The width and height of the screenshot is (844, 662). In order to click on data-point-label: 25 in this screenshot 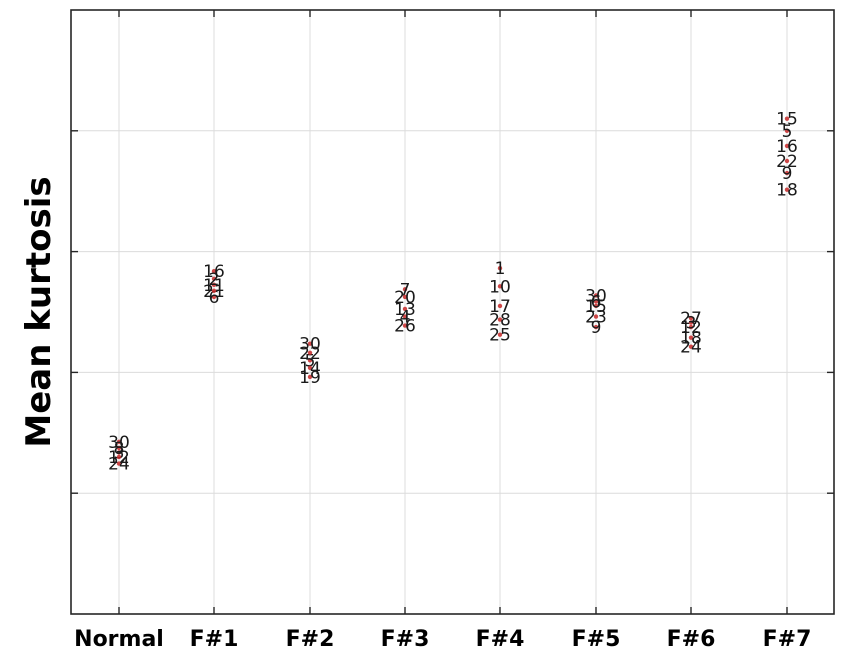, I will do `click(500, 336)`.